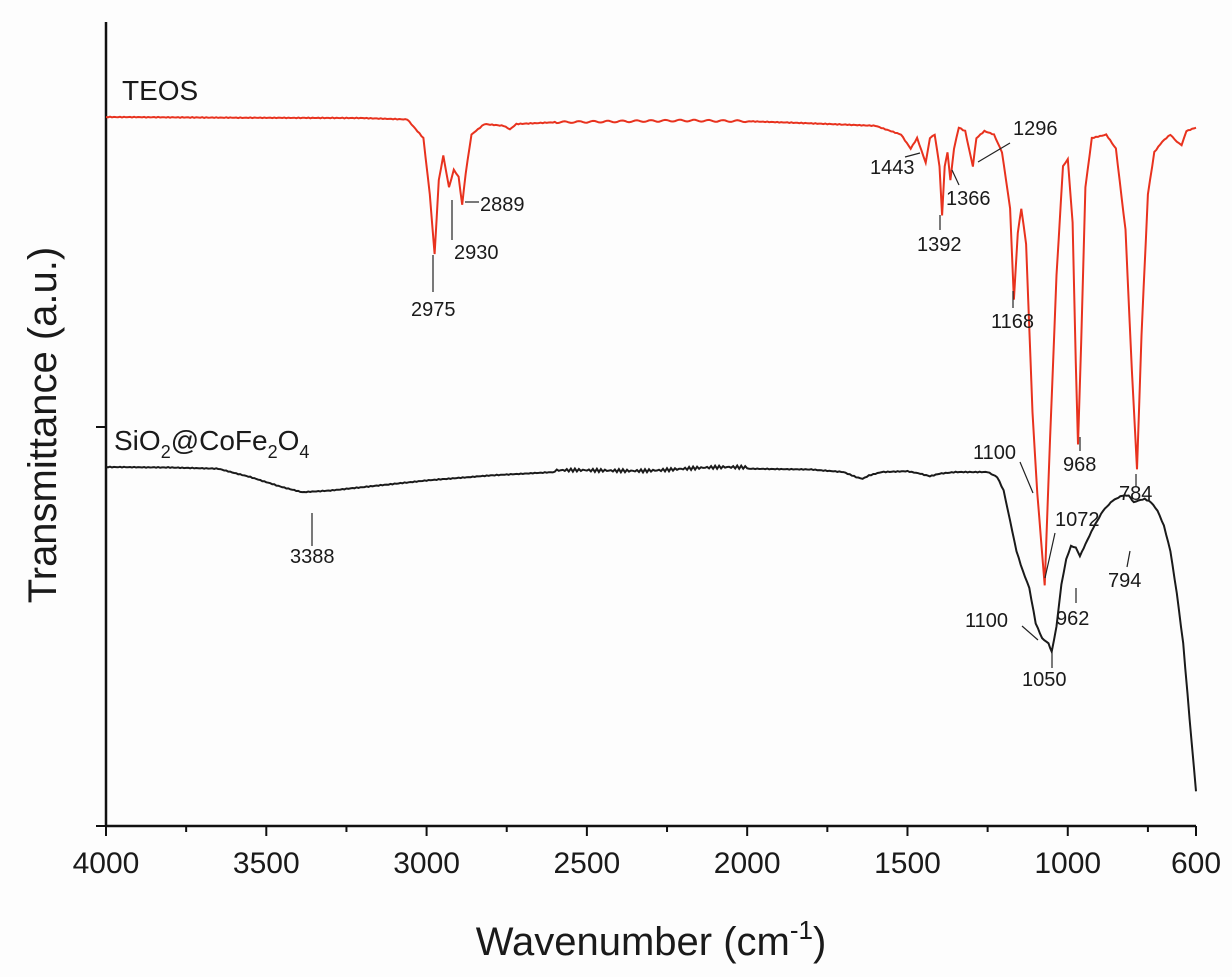 The image size is (1232, 977). I want to click on ann-1296: 1296, so click(1035, 129).